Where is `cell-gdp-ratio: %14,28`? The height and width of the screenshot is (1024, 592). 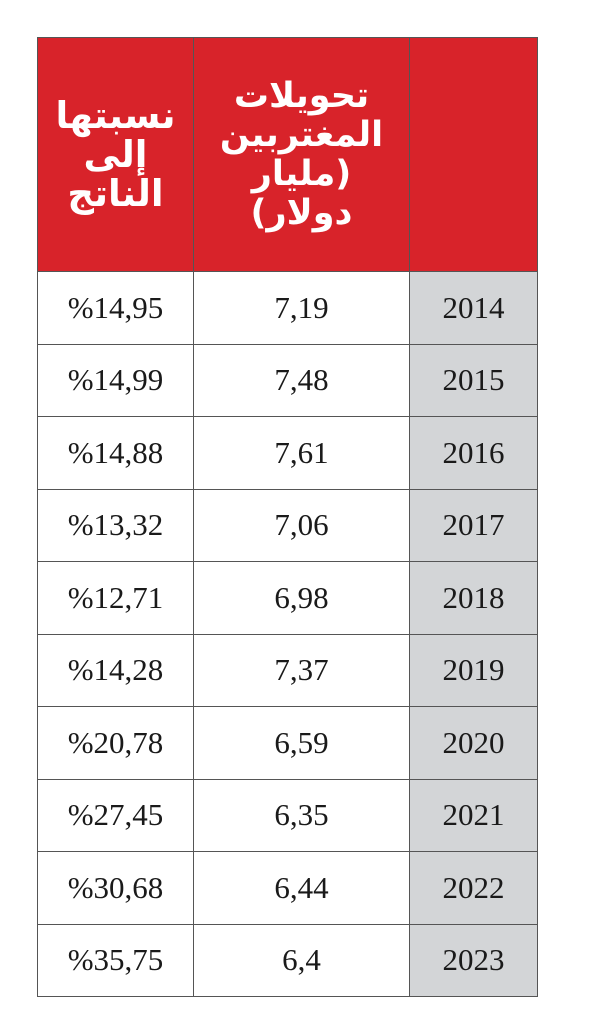 cell-gdp-ratio: %14,28 is located at coordinates (115, 670).